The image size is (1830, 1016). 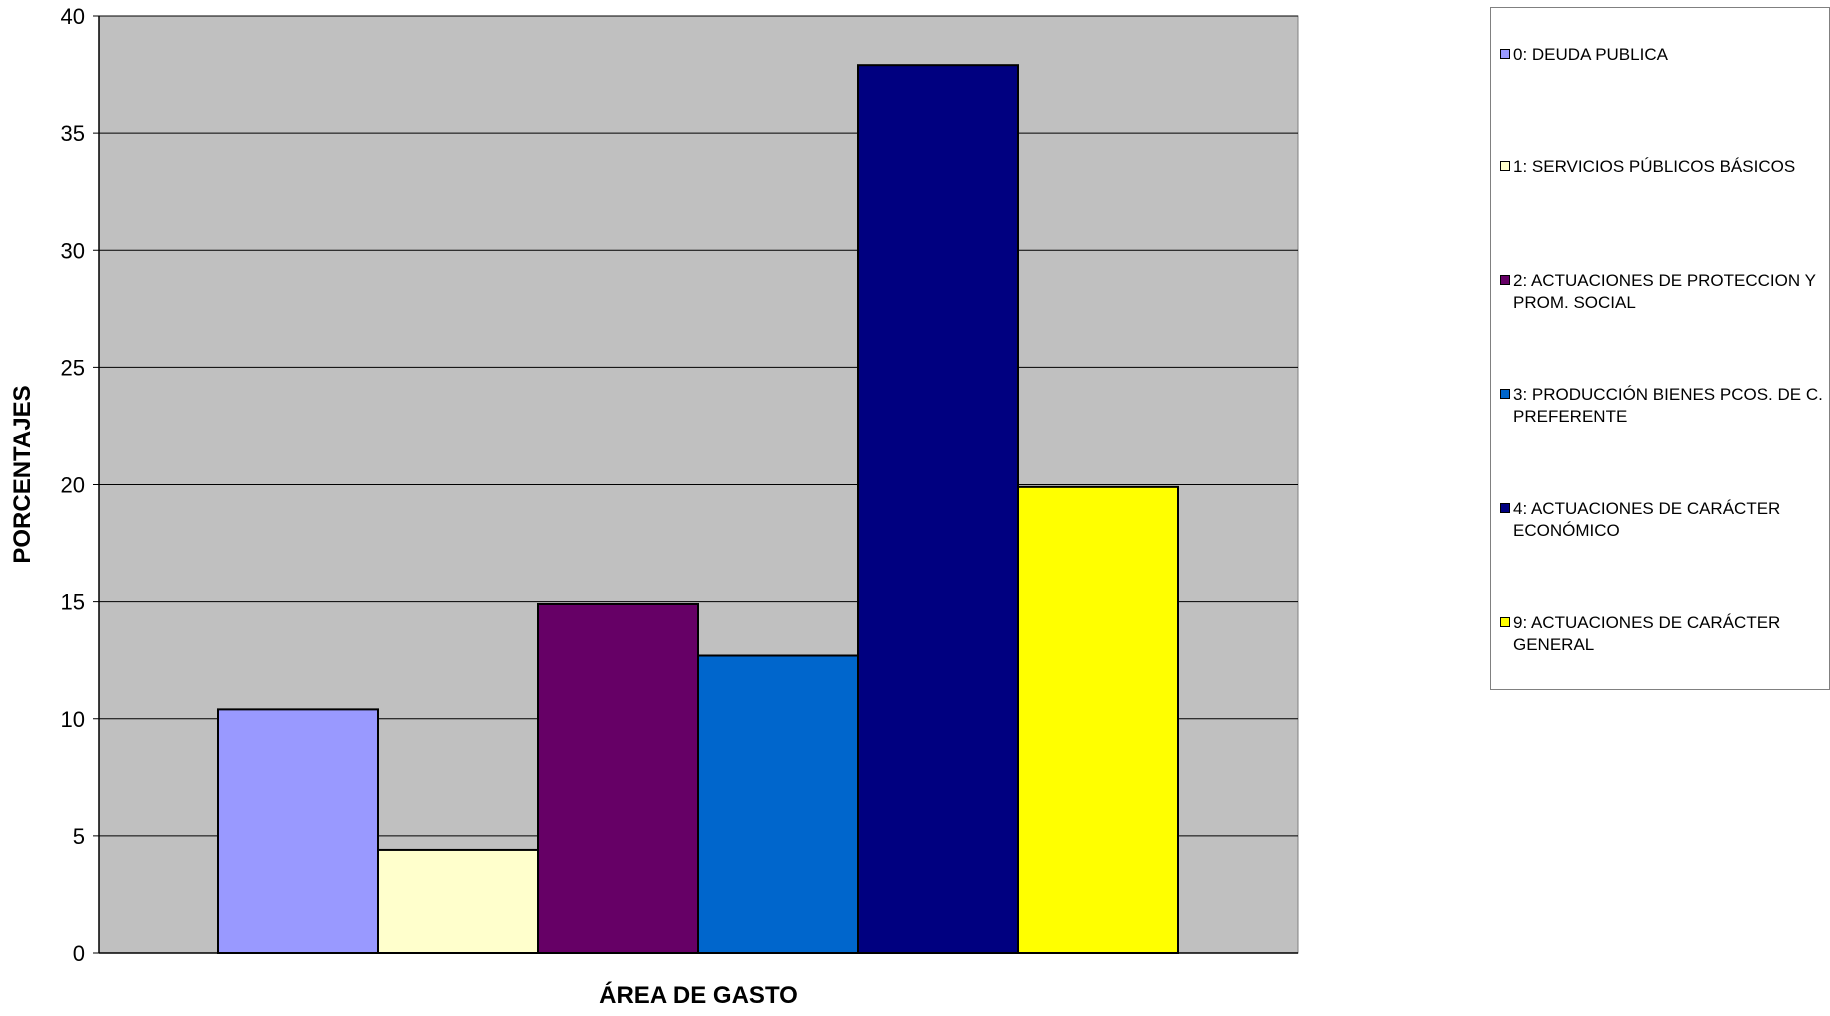 I want to click on y-tick-label: 15, so click(x=73, y=602).